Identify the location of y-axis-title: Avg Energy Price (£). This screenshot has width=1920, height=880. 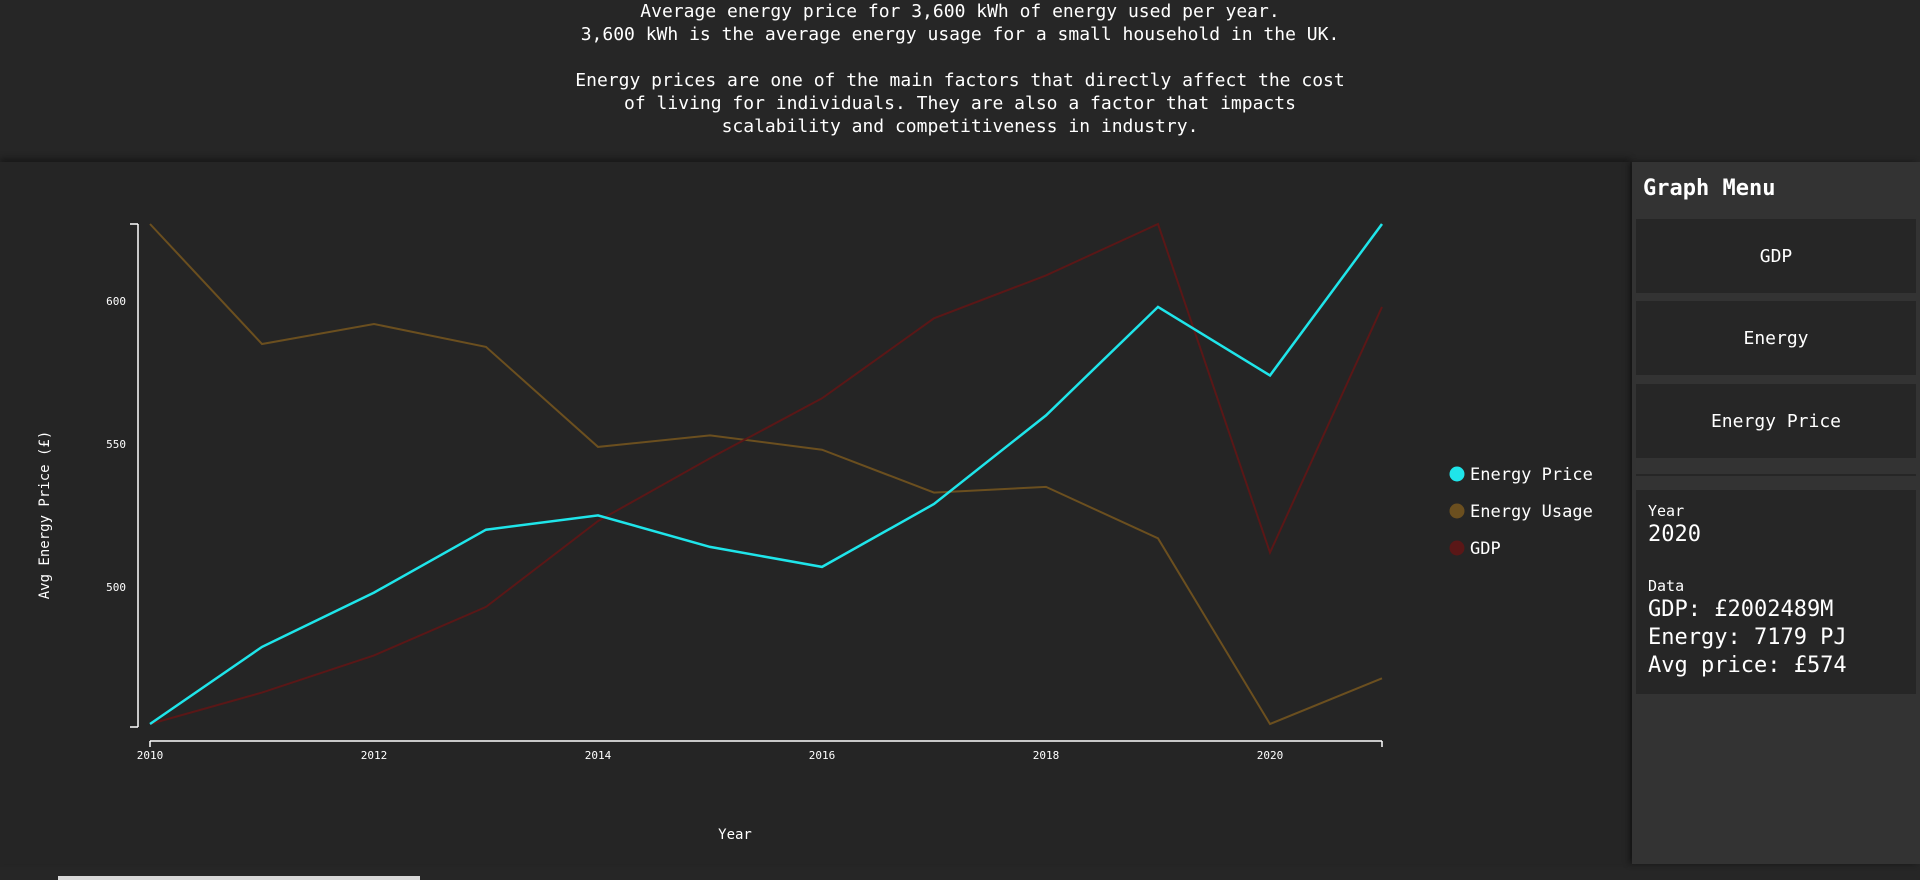
(45, 515).